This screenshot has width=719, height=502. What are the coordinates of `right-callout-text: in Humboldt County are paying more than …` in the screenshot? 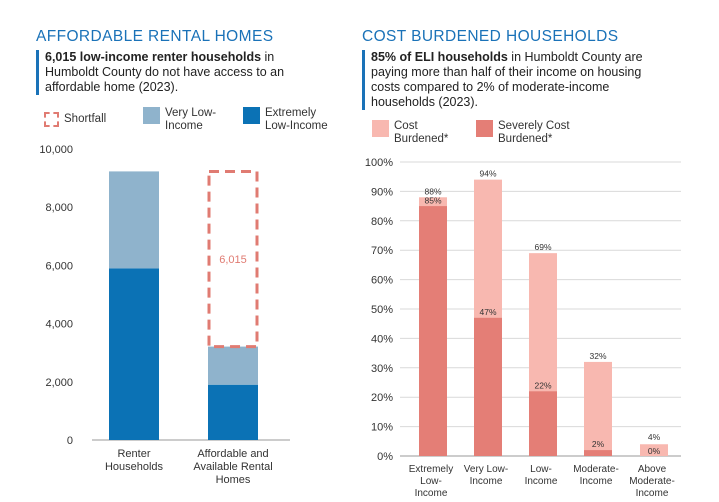 It's located at (507, 79).